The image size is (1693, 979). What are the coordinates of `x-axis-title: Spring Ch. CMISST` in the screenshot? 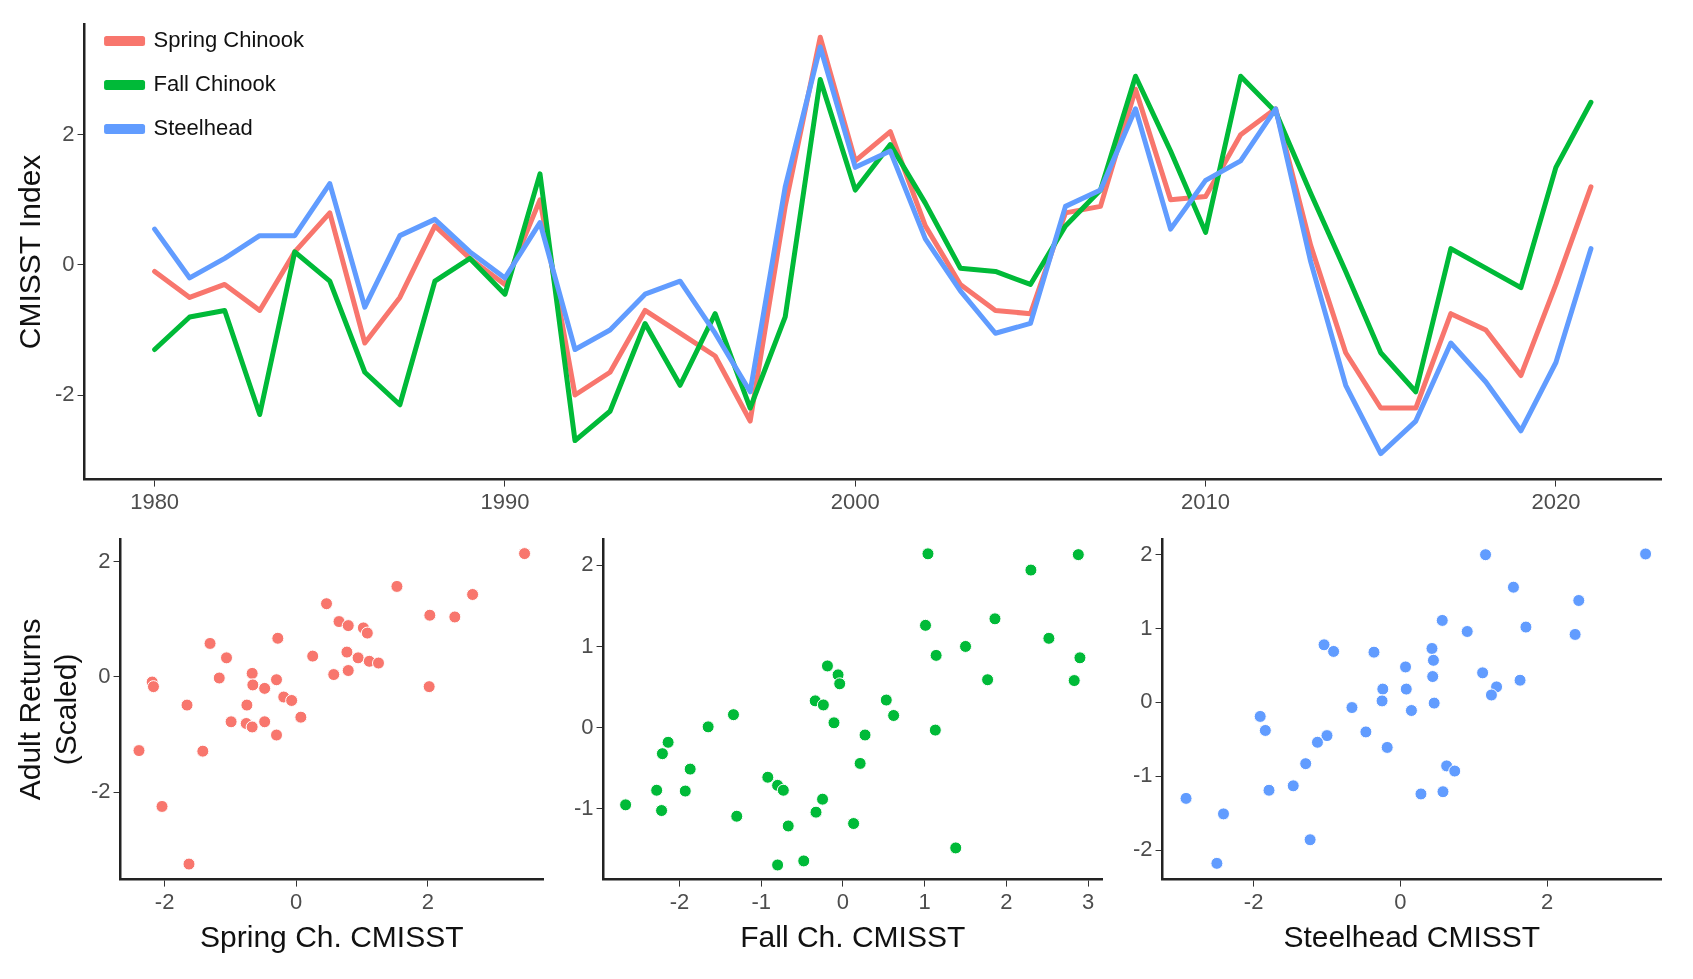 It's located at (332, 937).